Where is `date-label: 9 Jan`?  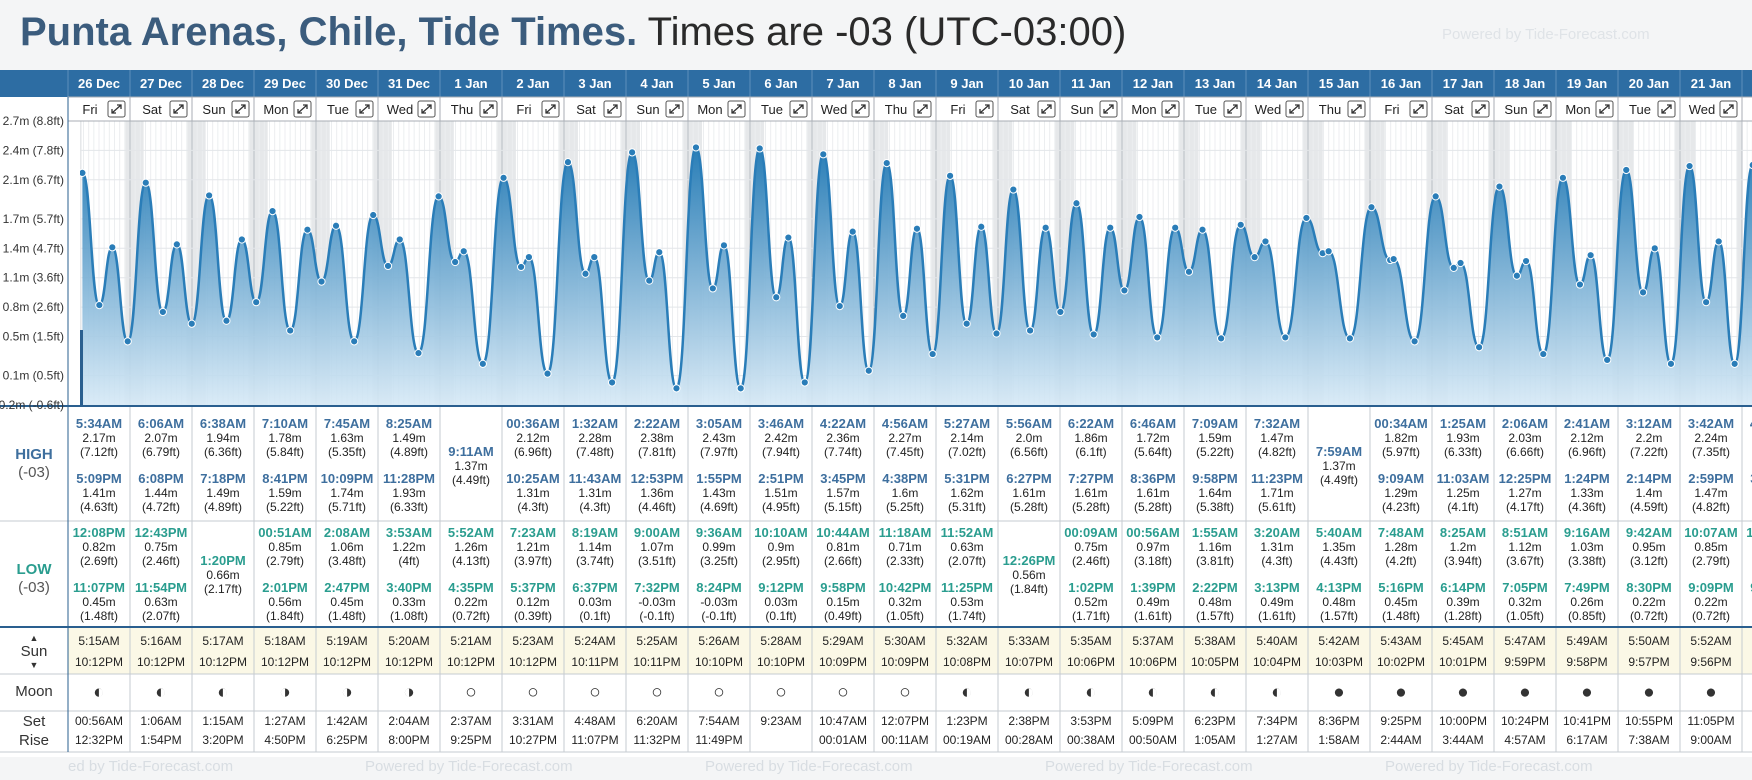
date-label: 9 Jan is located at coordinates (966, 83).